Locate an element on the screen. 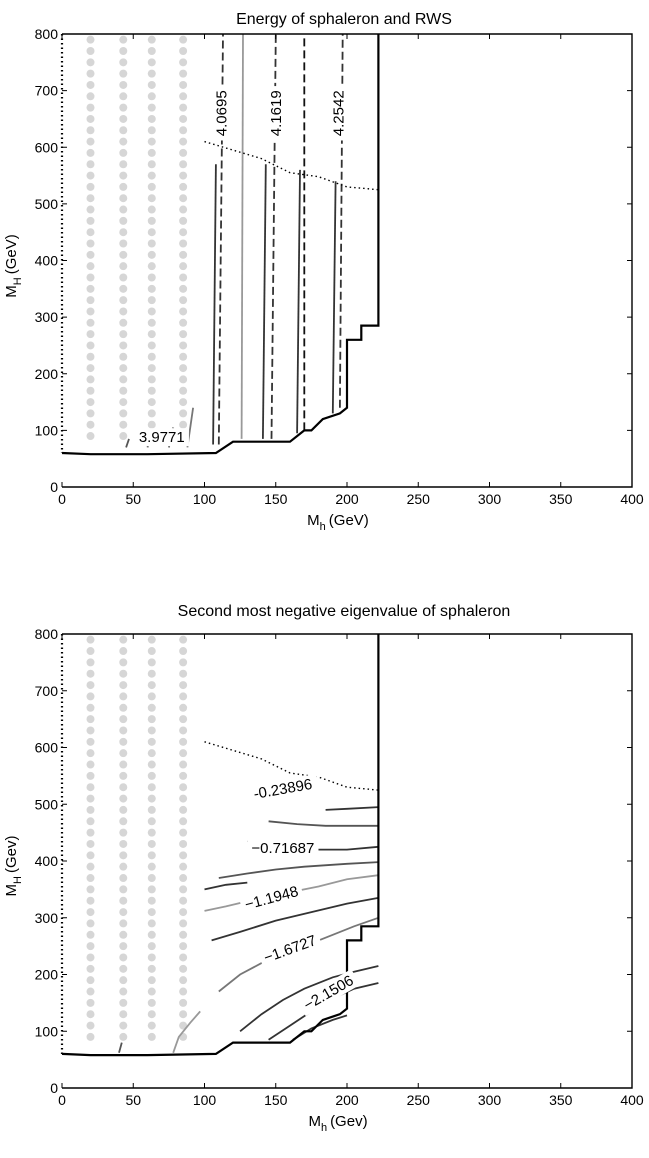 The width and height of the screenshot is (649, 1158). contour-label-group: 4.2542 is located at coordinates (338, 113).